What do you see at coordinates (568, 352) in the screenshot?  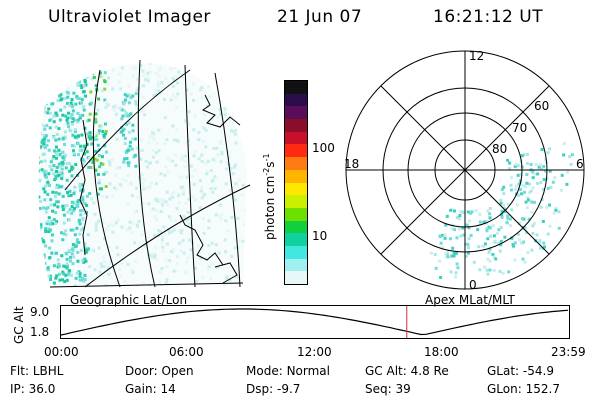 I see `time-tick-2359: 23:59` at bounding box center [568, 352].